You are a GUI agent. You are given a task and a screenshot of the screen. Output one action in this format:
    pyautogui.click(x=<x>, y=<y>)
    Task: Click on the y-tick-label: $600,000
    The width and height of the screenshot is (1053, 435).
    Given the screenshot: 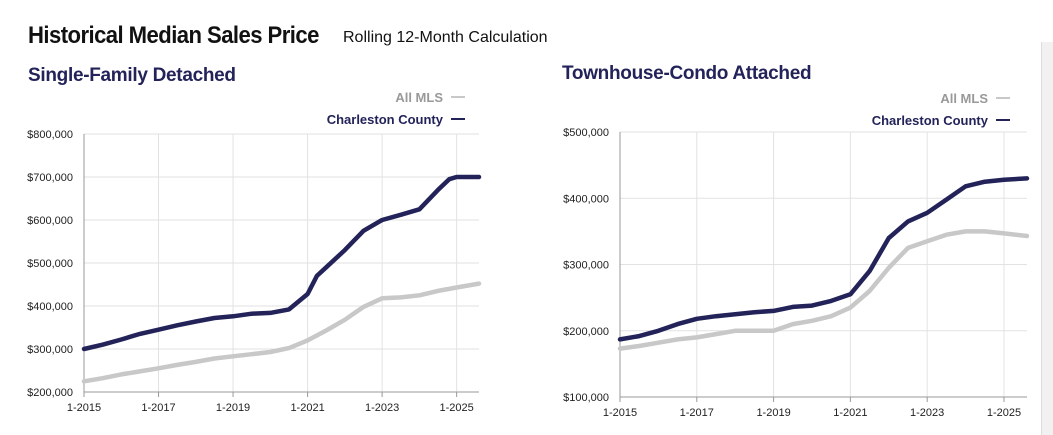 What is the action you would take?
    pyautogui.click(x=50, y=221)
    